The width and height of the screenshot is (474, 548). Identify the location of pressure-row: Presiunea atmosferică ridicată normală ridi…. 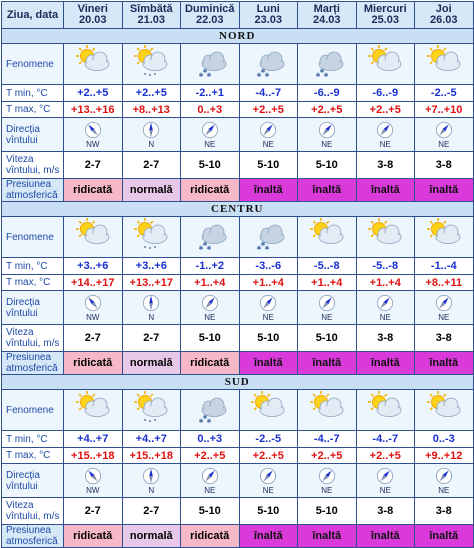
(237, 190).